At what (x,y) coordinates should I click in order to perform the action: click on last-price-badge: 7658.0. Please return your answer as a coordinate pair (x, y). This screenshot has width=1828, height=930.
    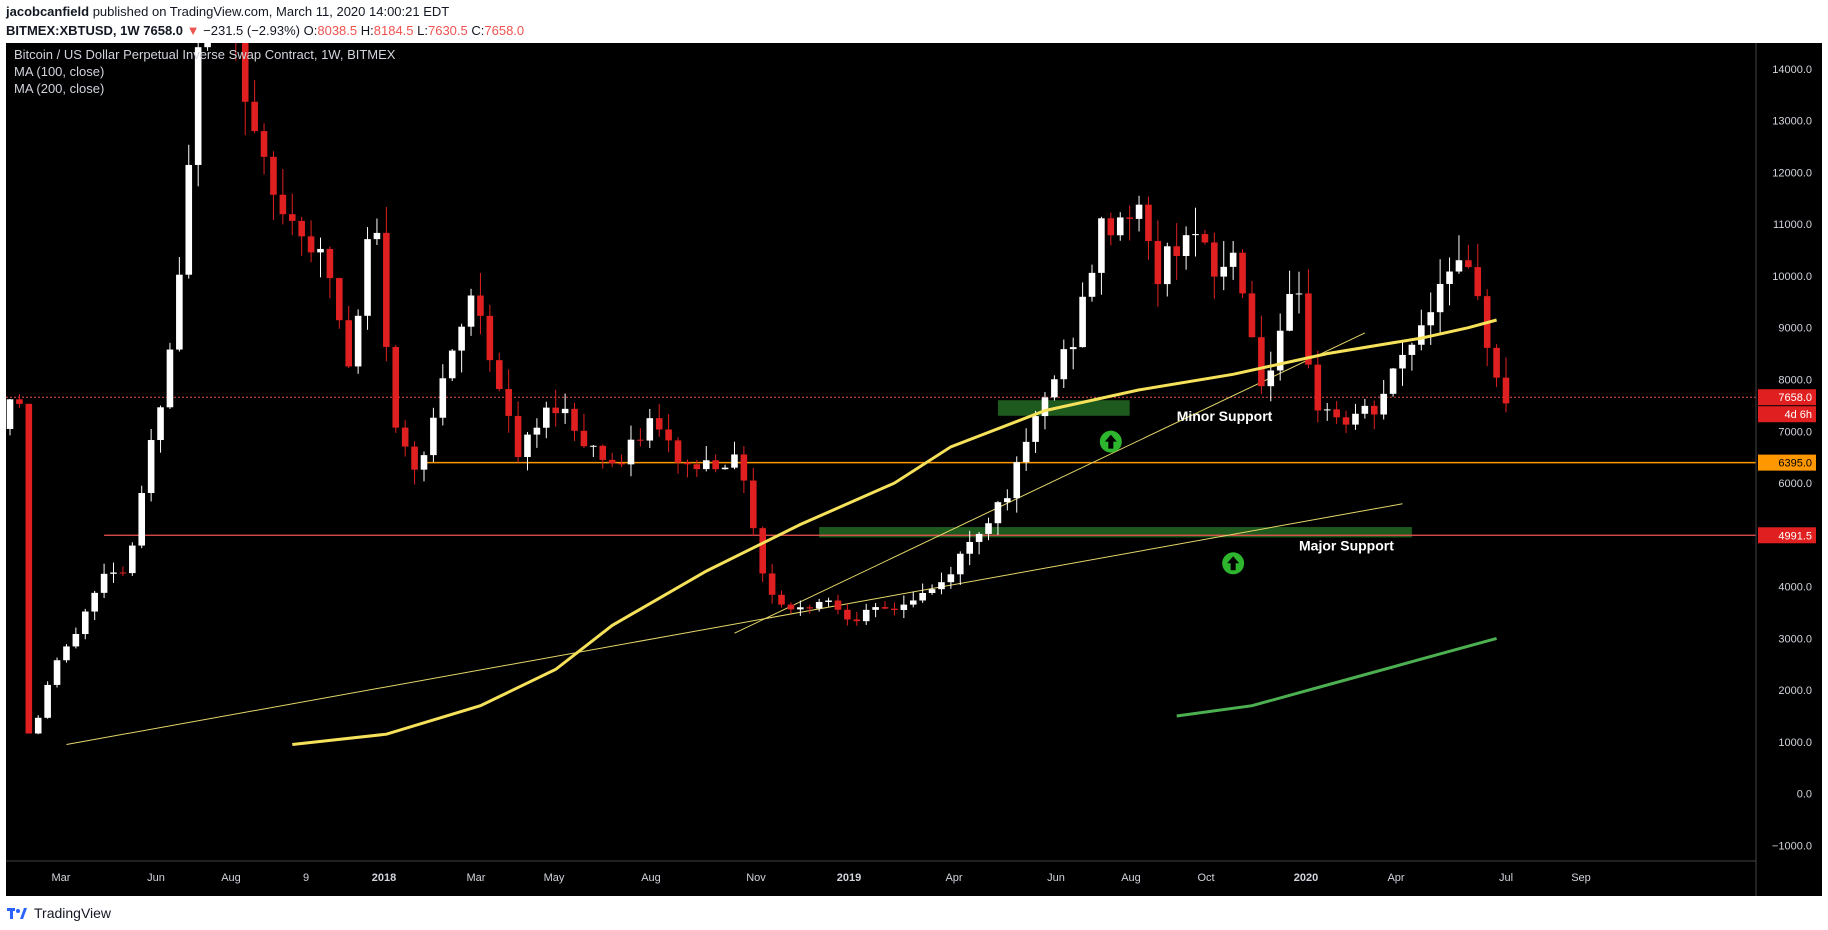
    Looking at the image, I should click on (1795, 398).